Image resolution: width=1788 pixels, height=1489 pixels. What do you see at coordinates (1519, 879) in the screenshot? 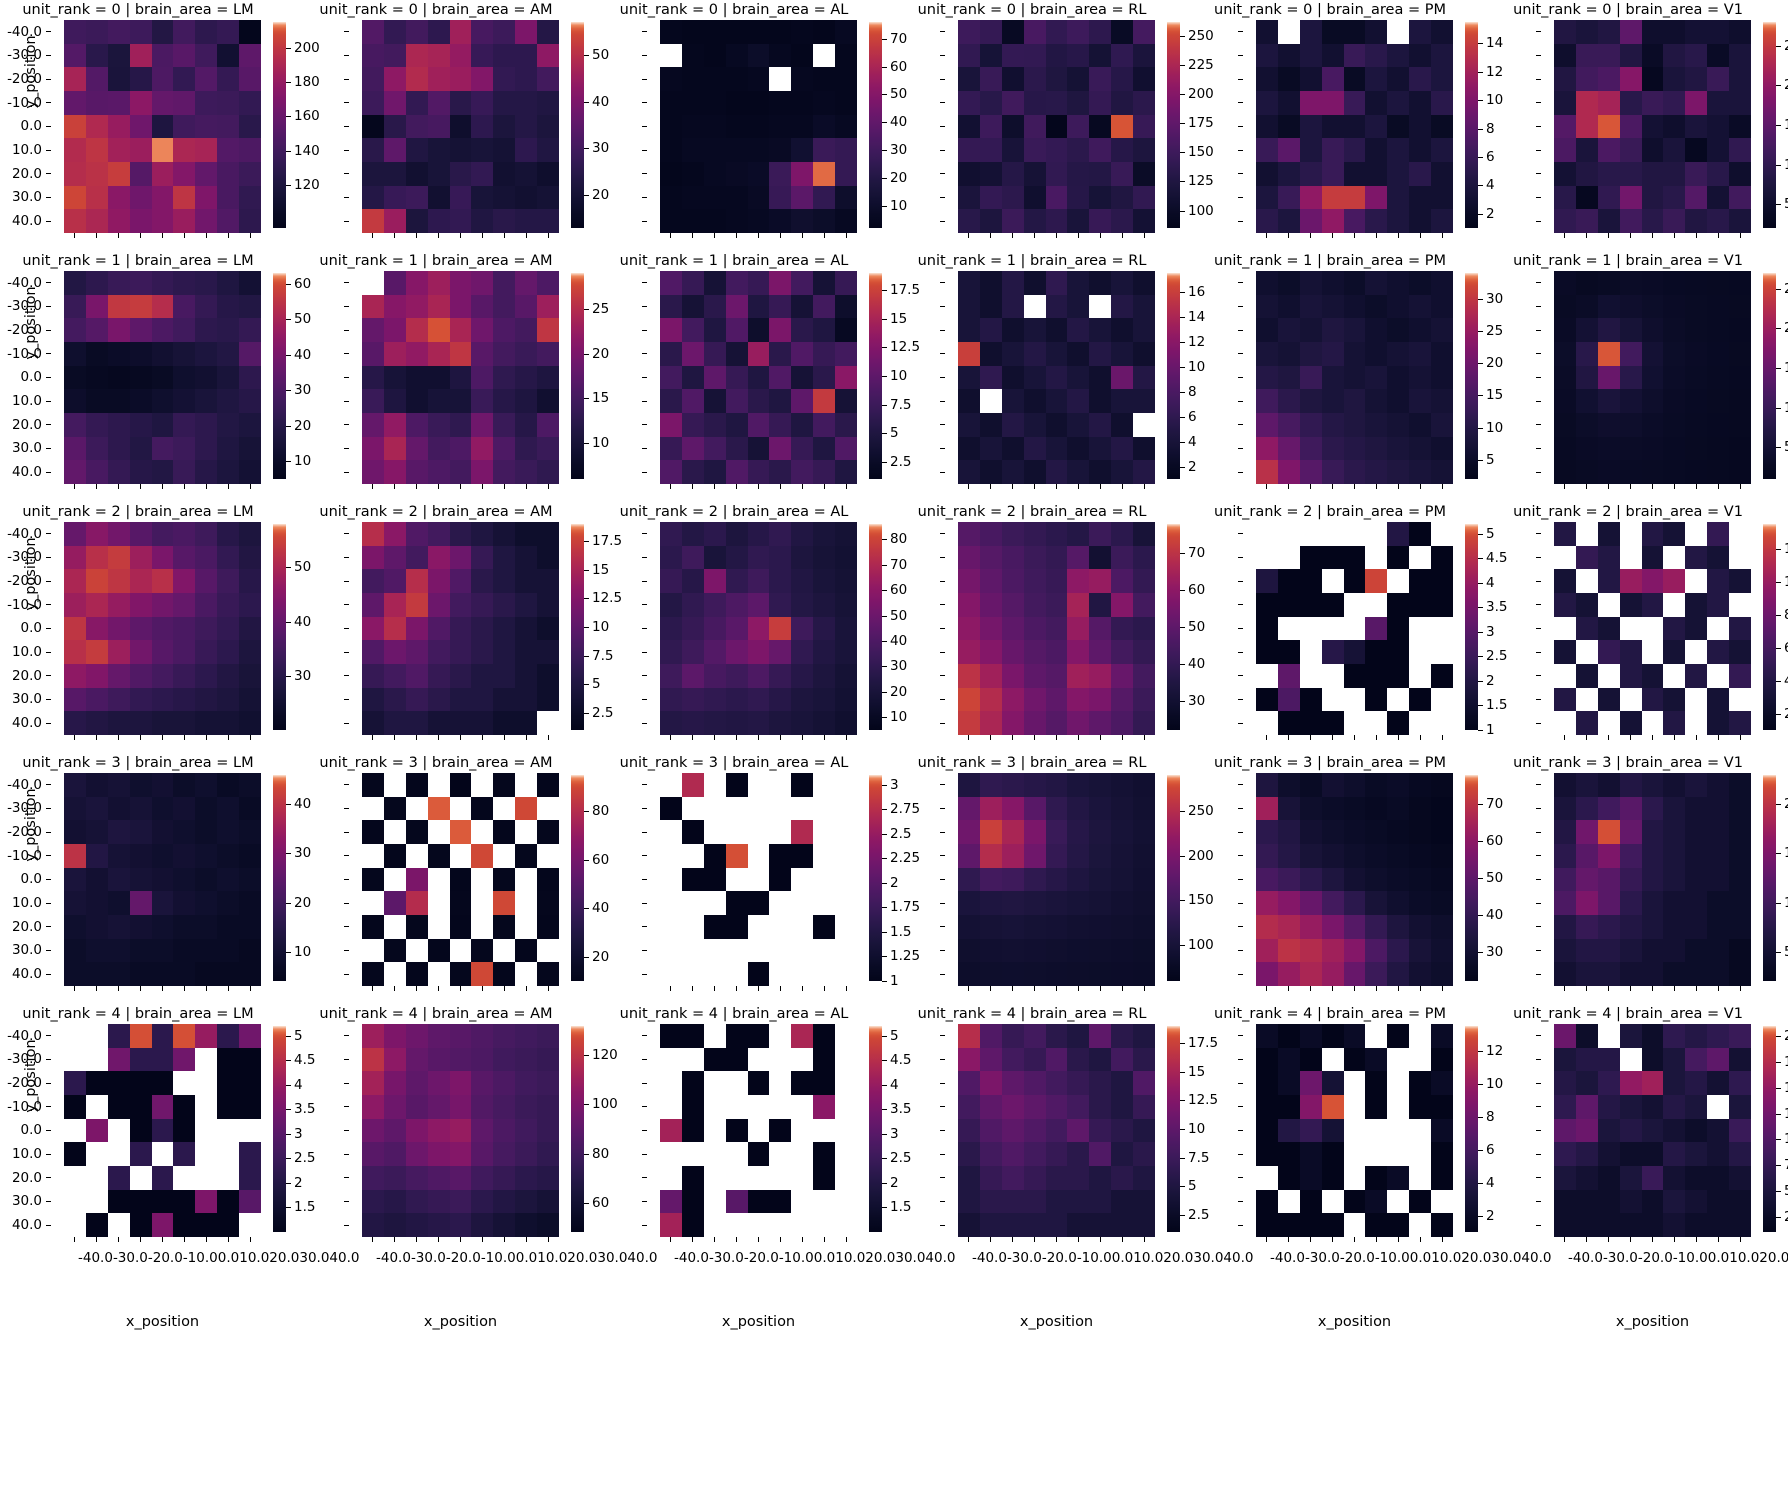
I see `y-tick-labels` at bounding box center [1519, 879].